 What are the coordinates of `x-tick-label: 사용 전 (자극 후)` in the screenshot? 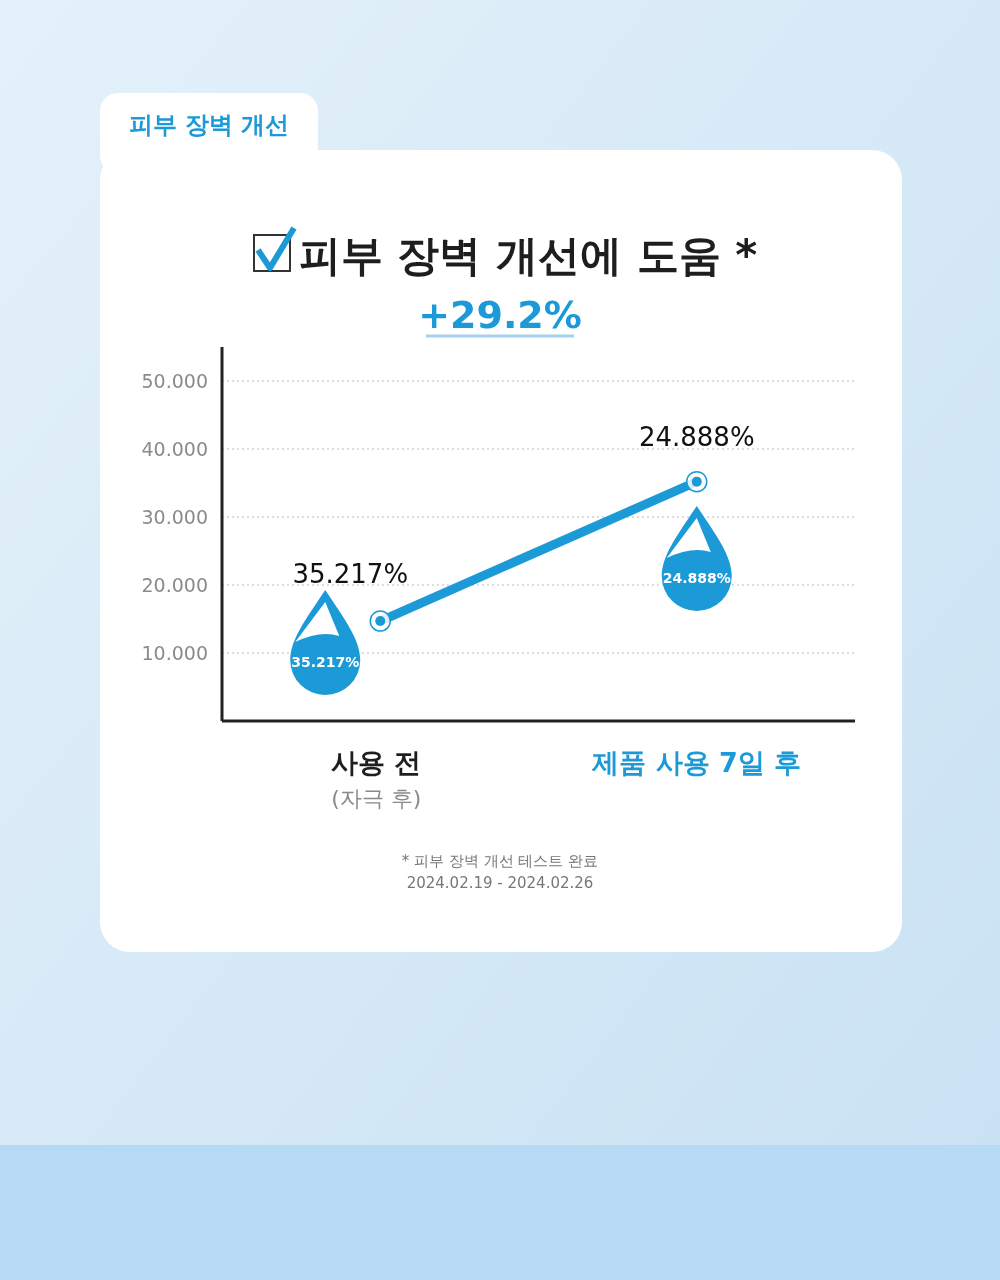 It's located at (376, 779).